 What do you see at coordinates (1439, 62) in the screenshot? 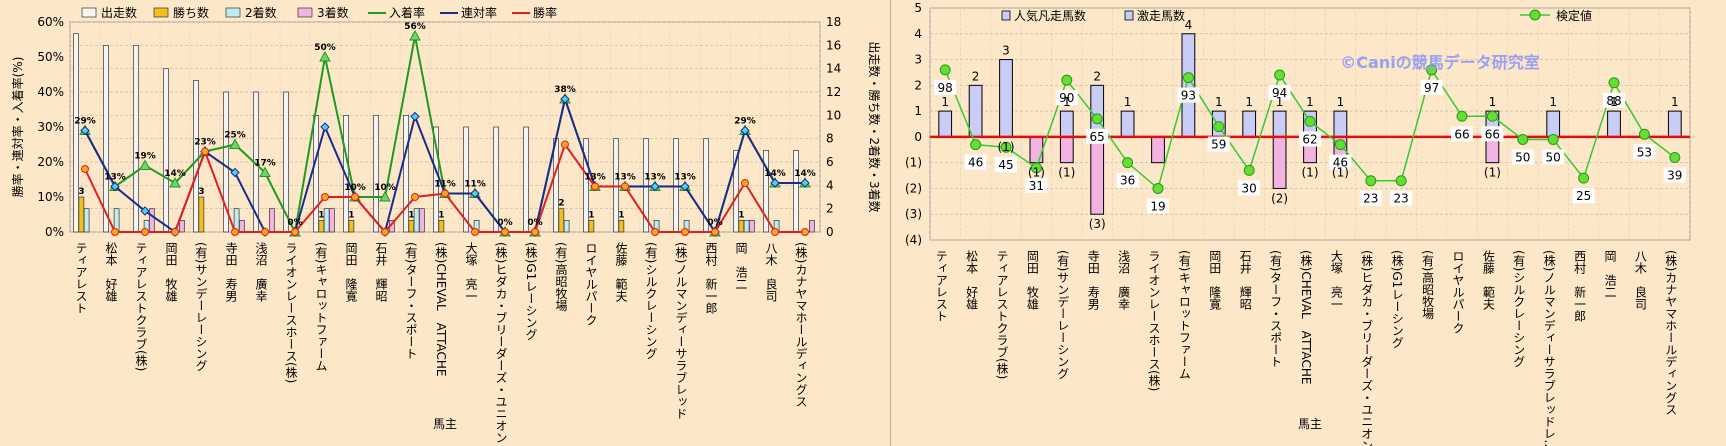
I see `chart2-watermark: ©Caniの競馬データ研究室` at bounding box center [1439, 62].